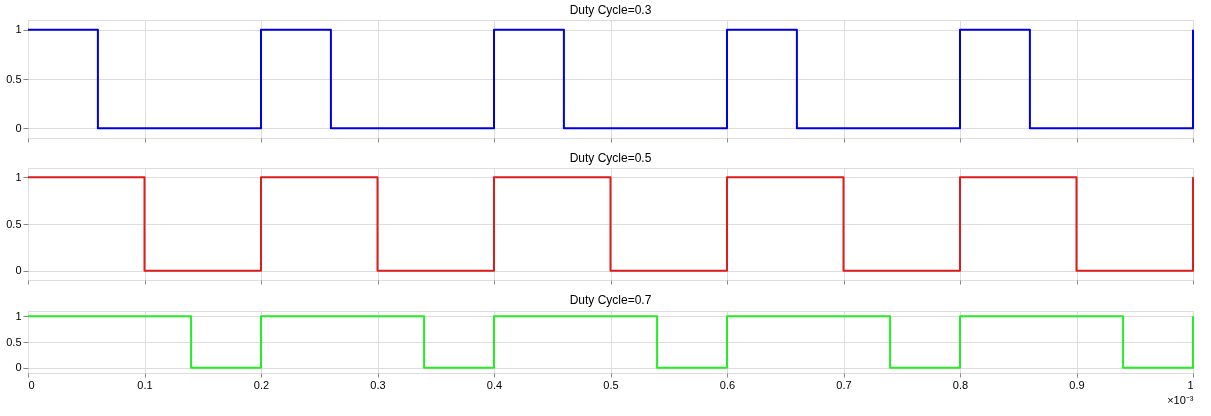 The width and height of the screenshot is (1211, 416). Describe the element at coordinates (1190, 384) in the screenshot. I see `x-tick-label: 1` at that location.